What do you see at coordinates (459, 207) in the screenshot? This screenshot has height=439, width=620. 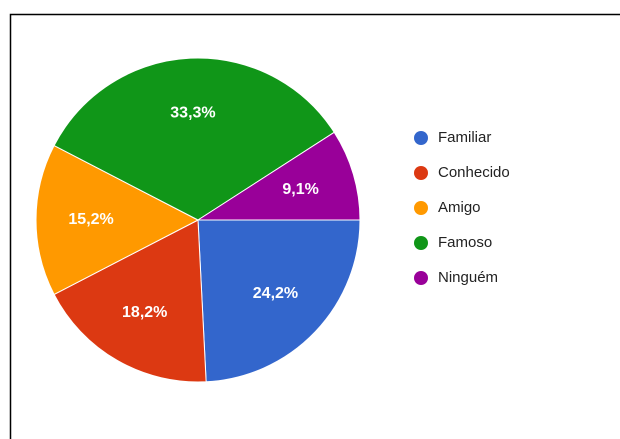 I see `legend-label: Amigo` at bounding box center [459, 207].